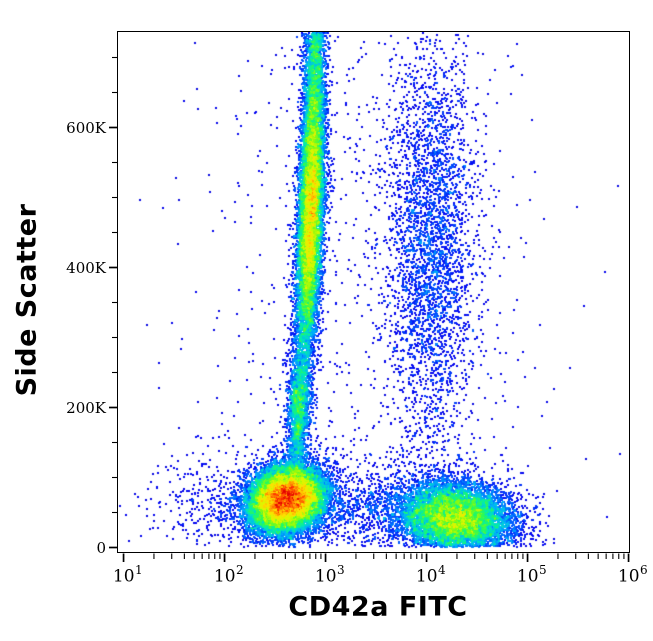 This screenshot has height=641, width=653. Describe the element at coordinates (86, 127) in the screenshot. I see `y-tick-label-600K: 600K` at that location.